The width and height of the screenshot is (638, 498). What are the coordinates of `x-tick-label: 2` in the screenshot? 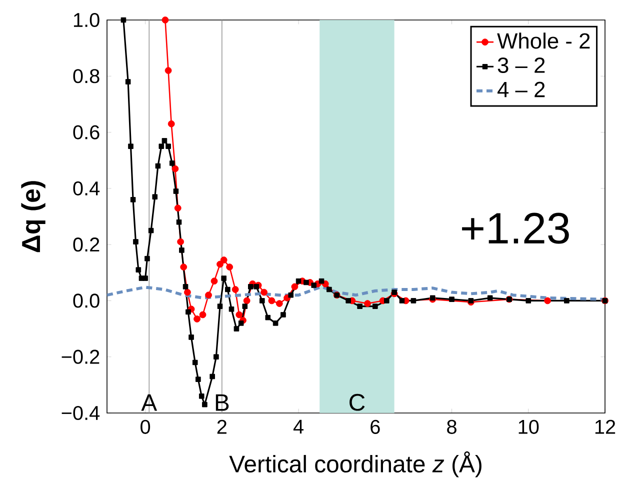 It's located at (221, 427).